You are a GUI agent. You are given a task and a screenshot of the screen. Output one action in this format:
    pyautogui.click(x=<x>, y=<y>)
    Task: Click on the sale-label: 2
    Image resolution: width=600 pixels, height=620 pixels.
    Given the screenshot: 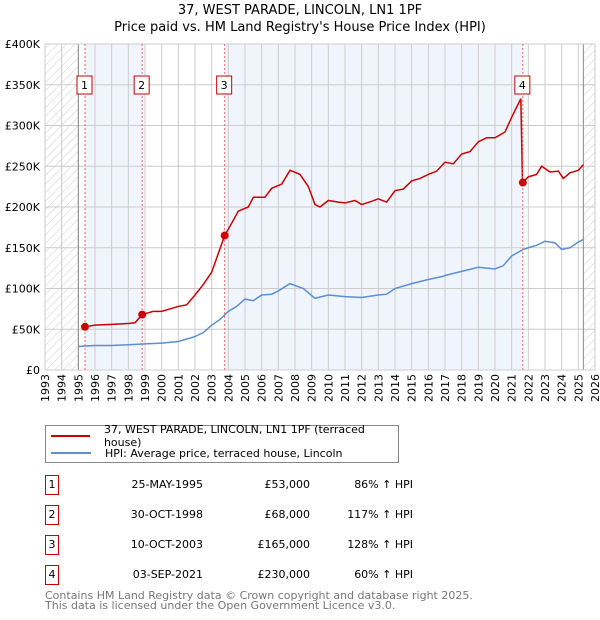 What is the action you would take?
    pyautogui.click(x=141, y=85)
    